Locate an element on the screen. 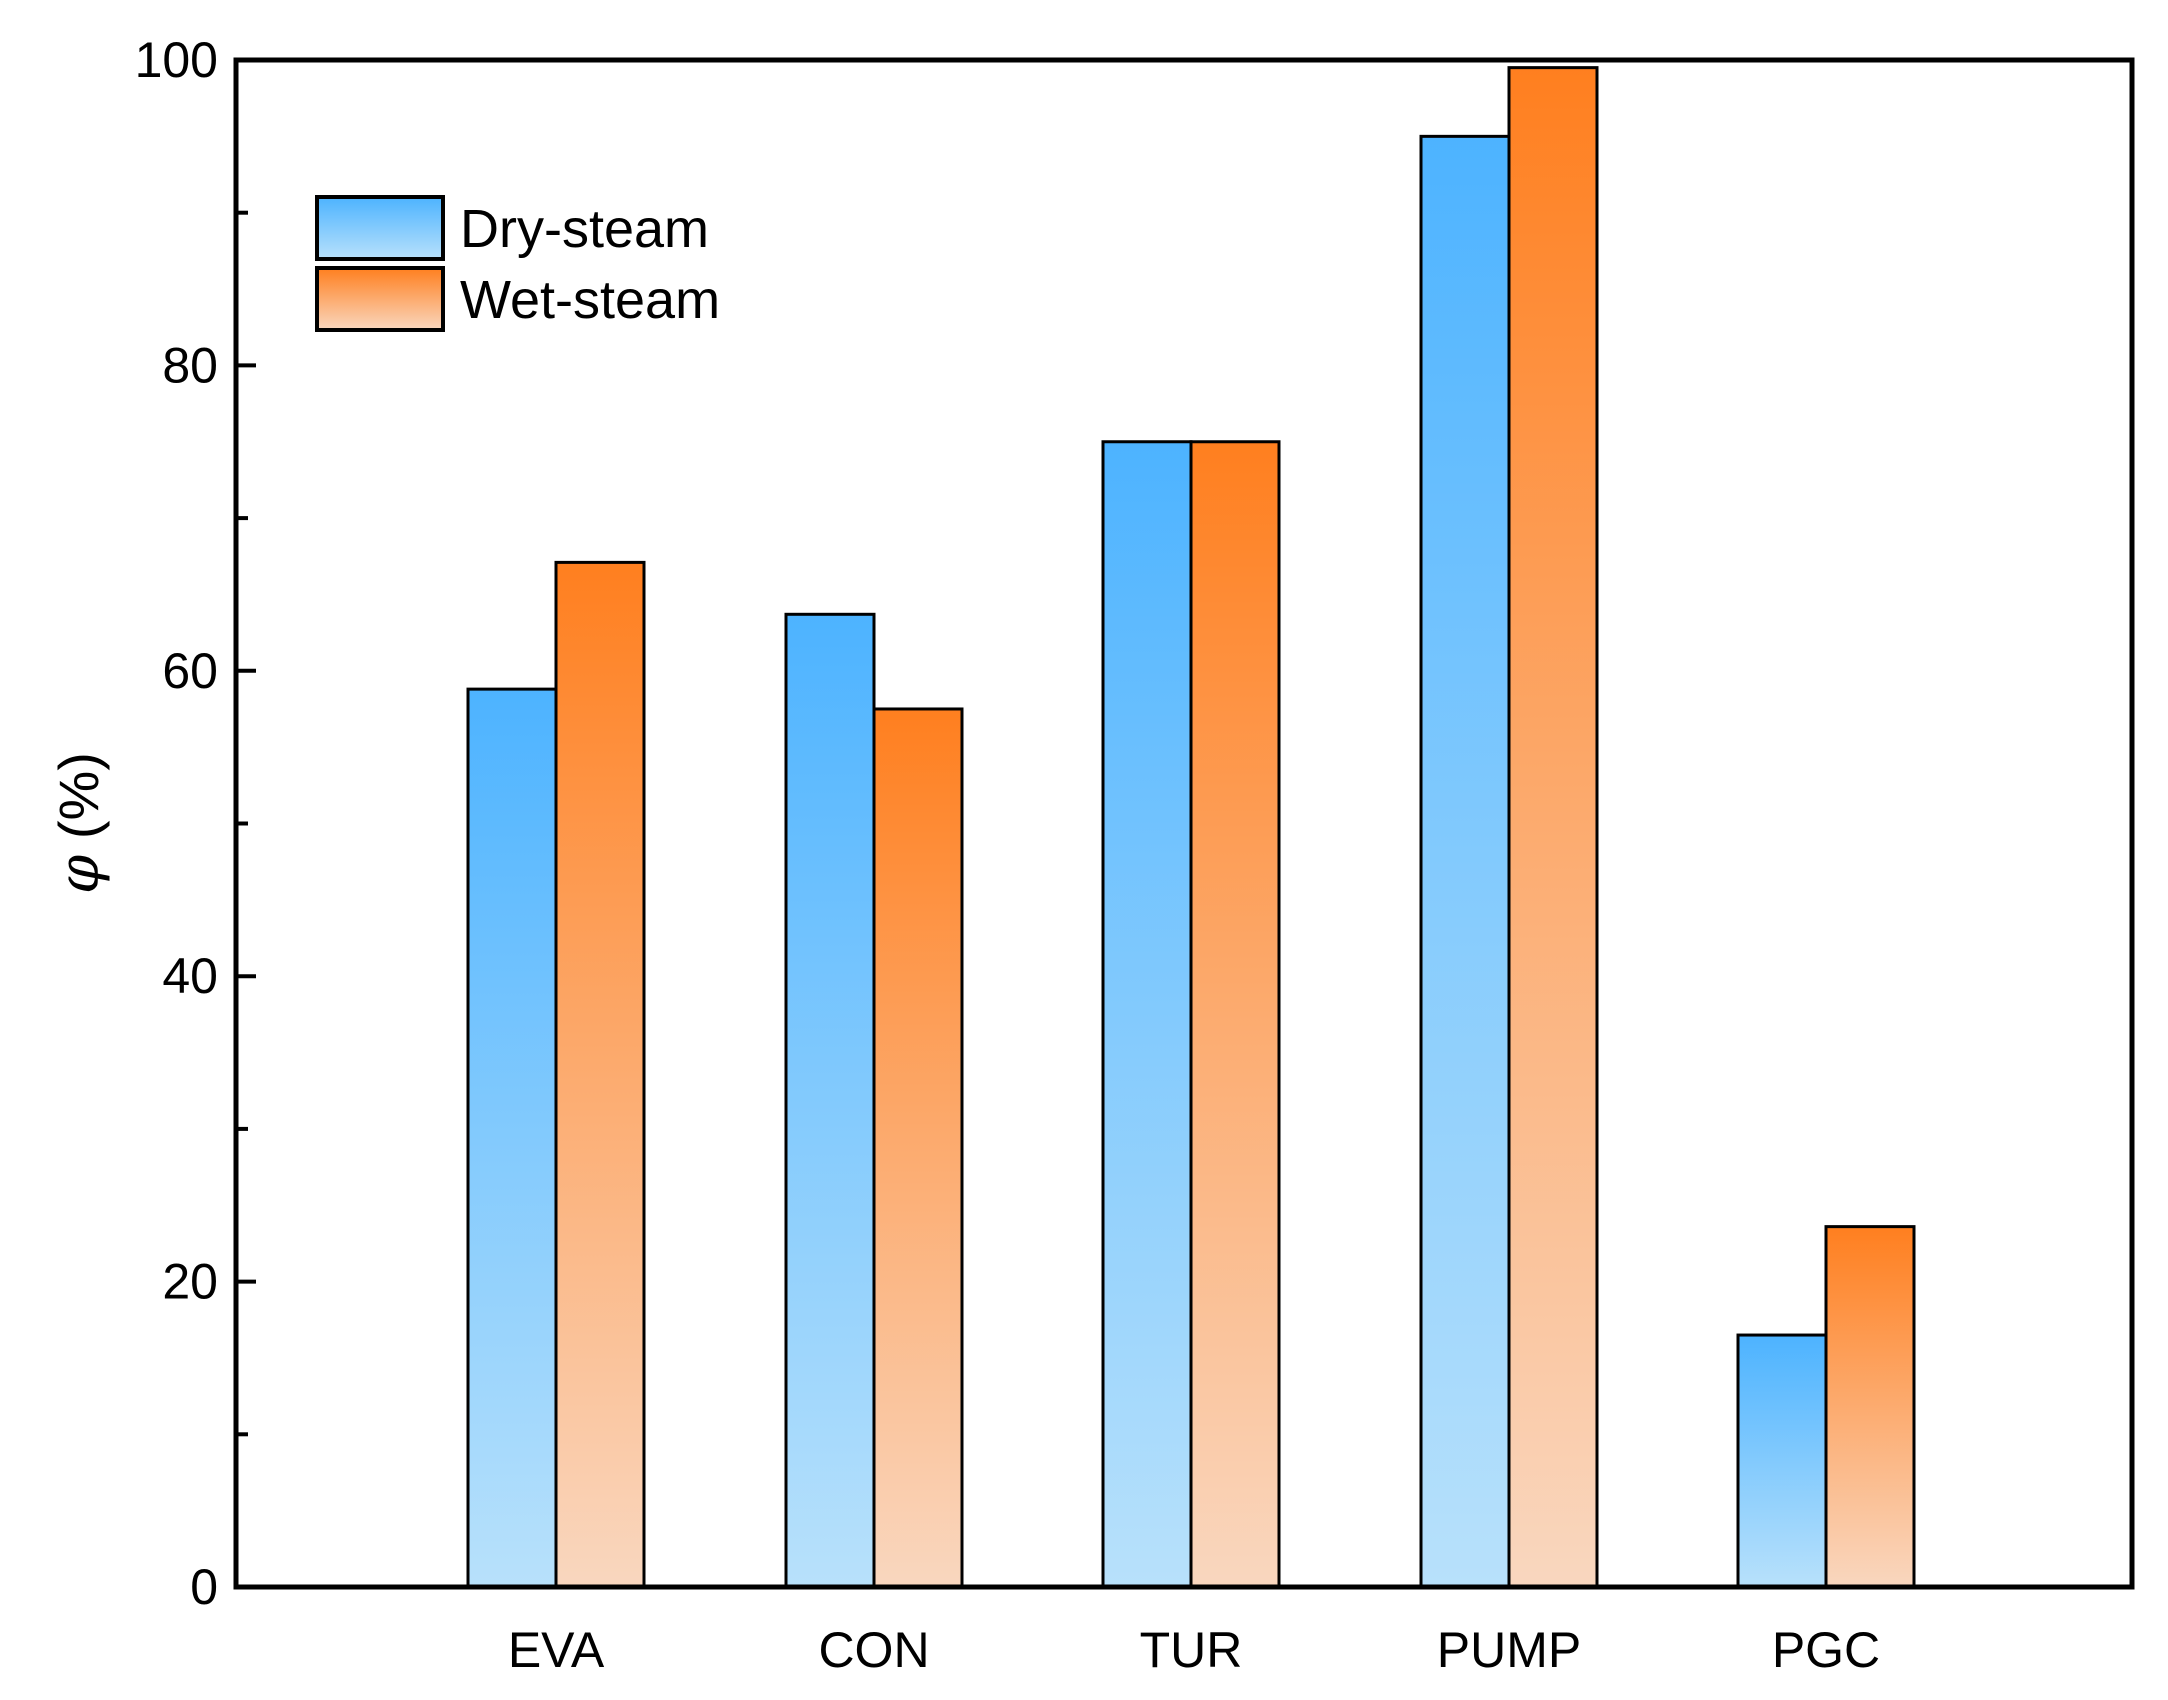 The width and height of the screenshot is (2168, 1700). y-tick-label: 40 is located at coordinates (190, 976).